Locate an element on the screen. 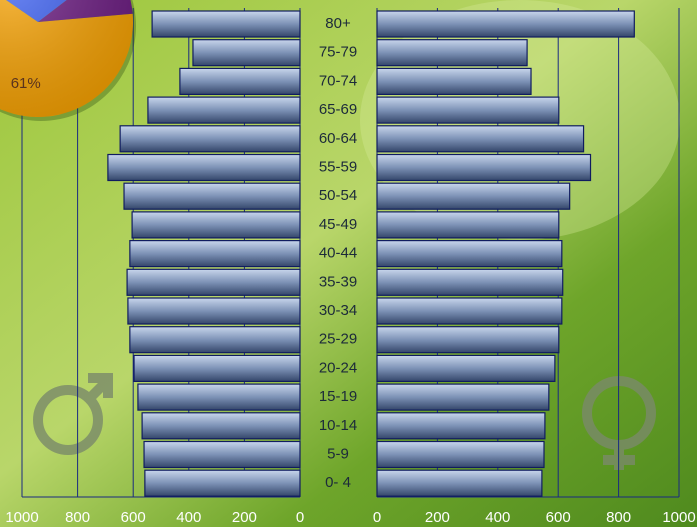 Image resolution: width=697 pixels, height=527 pixels. category-label: 70-74 is located at coordinates (338, 80).